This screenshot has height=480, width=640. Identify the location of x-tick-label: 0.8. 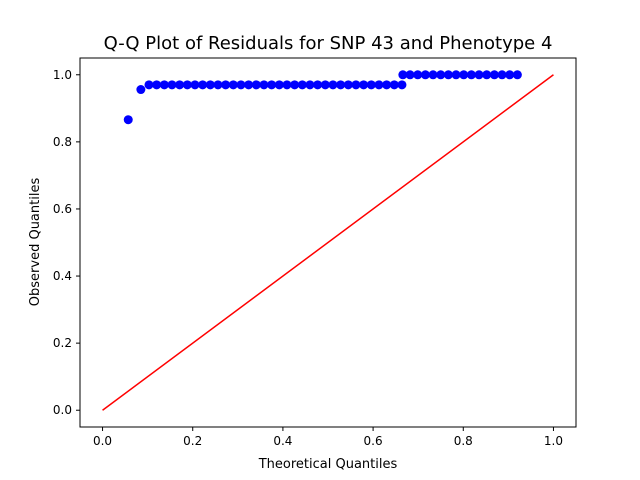
(463, 441).